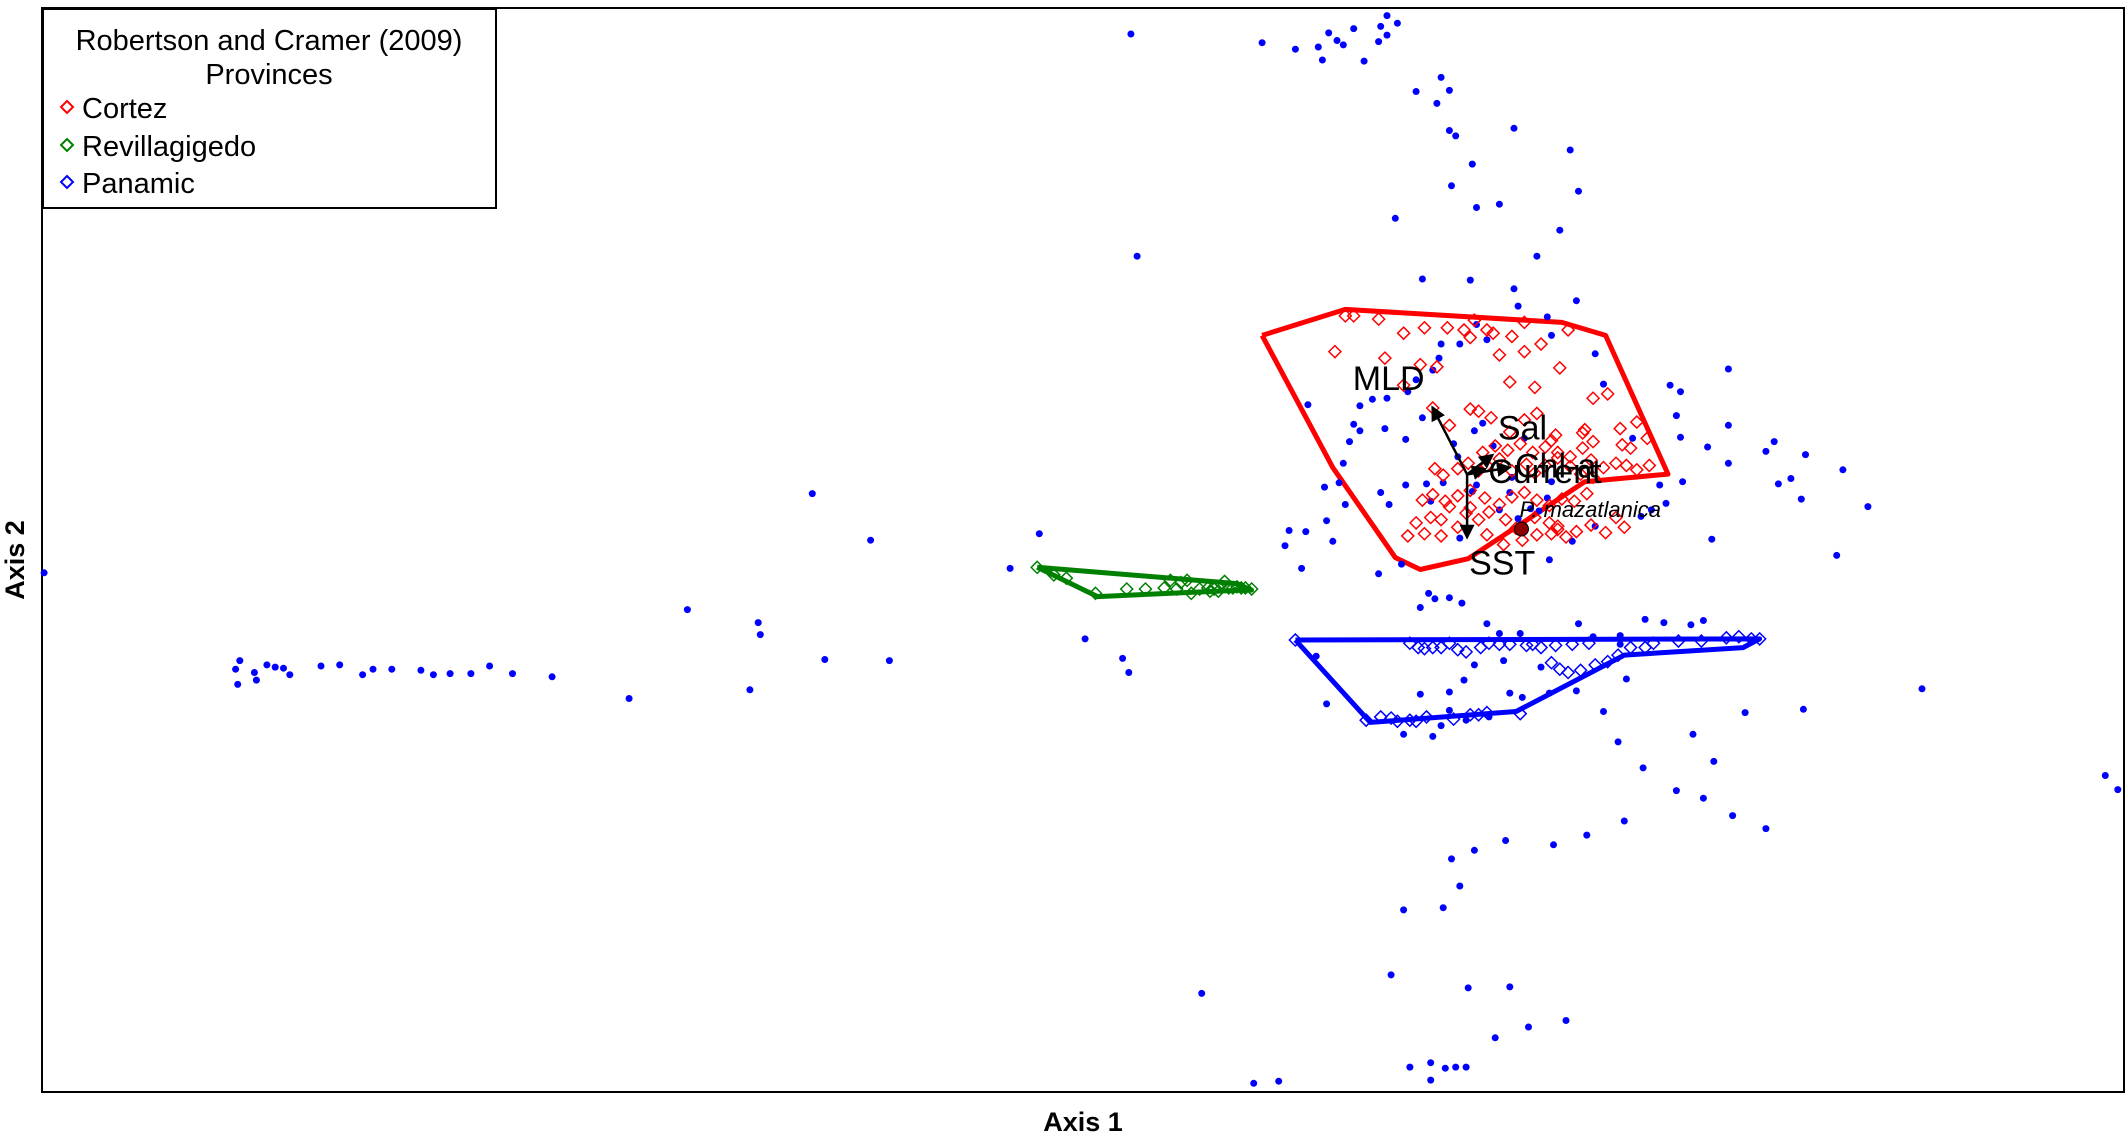 Image resolution: width=2128 pixels, height=1141 pixels. Describe the element at coordinates (269, 41) in the screenshot. I see `legend-title-line-1: Robertson and Cramer (2009)` at that location.